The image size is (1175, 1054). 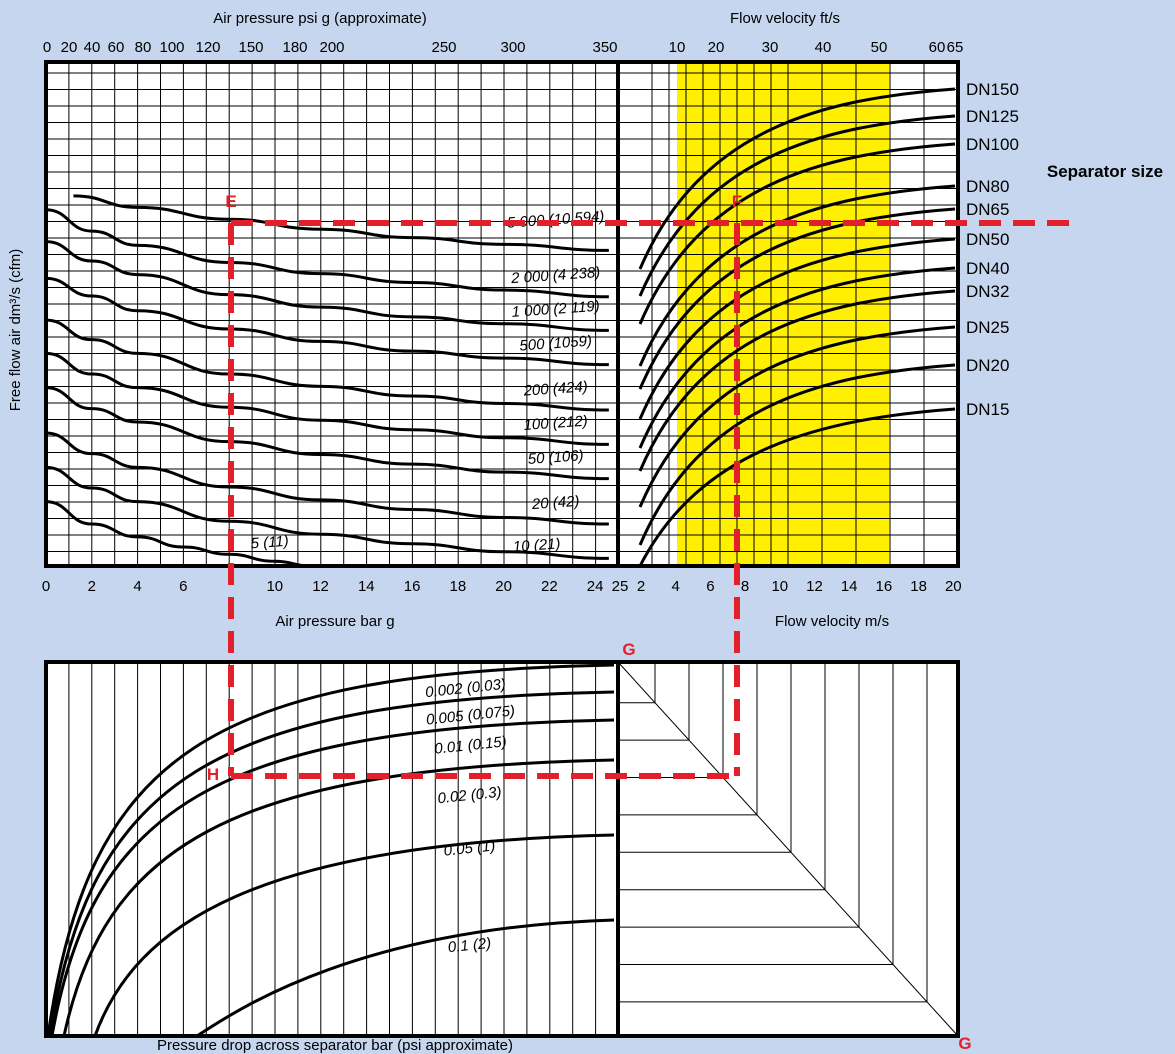 I want to click on y-axis-title: Free flow air dm³/s (cfm), so click(x=15, y=330).